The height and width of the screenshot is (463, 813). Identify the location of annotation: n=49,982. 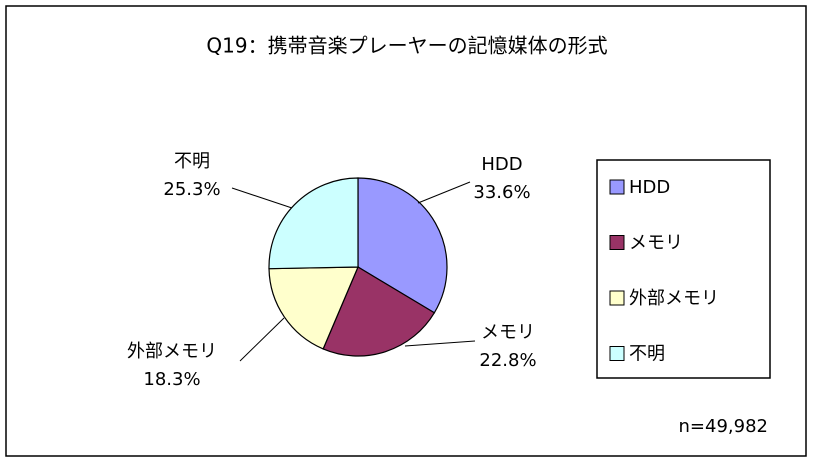
(723, 426).